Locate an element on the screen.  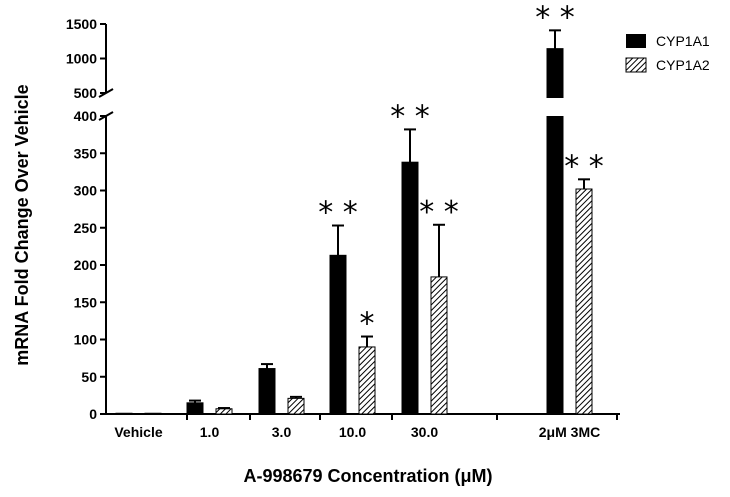
y-tick-label: 0 is located at coordinates (93, 414).